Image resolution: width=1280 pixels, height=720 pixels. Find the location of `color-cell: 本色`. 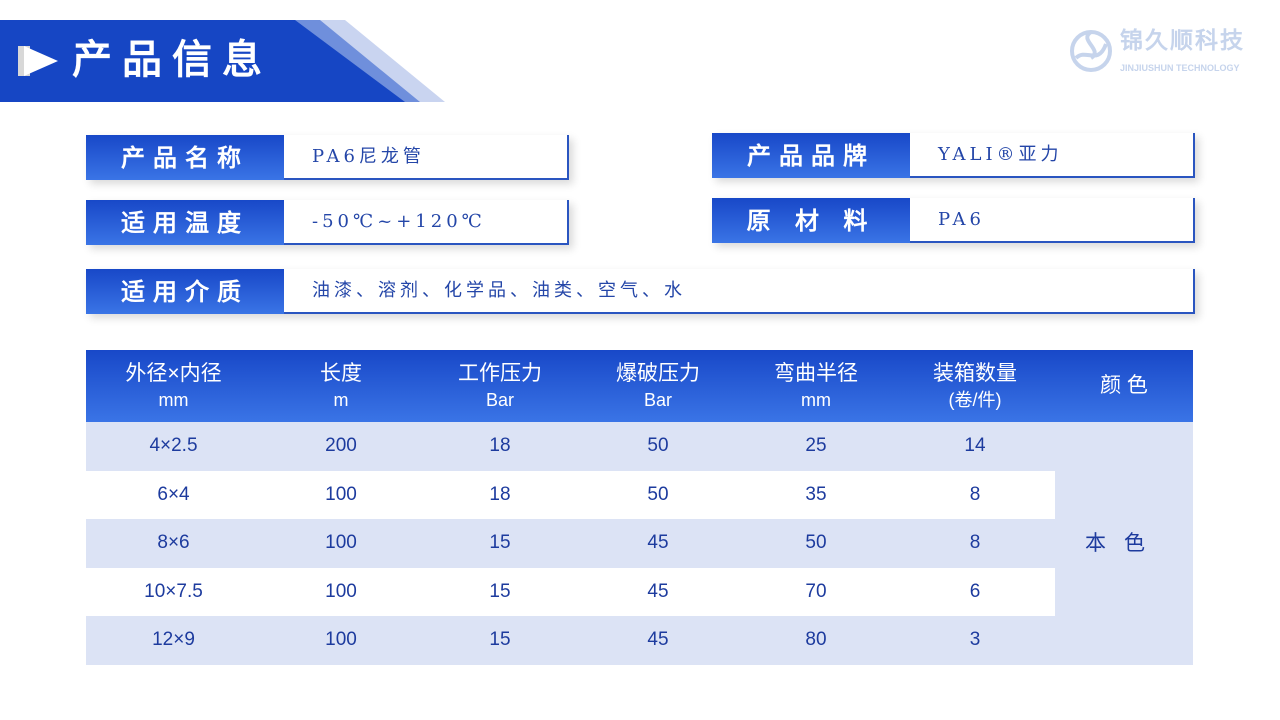

color-cell: 本色 is located at coordinates (1124, 543).